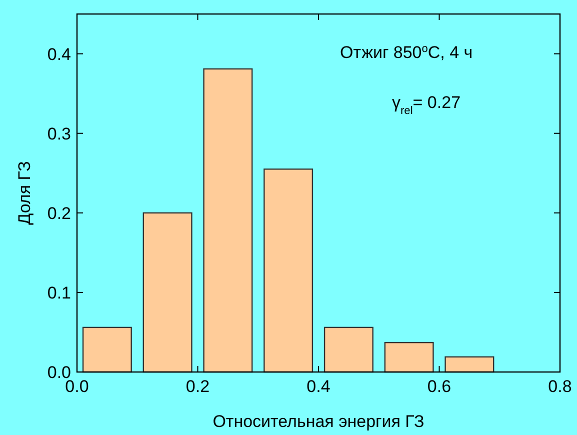 Image resolution: width=577 pixels, height=435 pixels. Describe the element at coordinates (426, 105) in the screenshot. I see `annotation: γ$_{rel}$= 0.27` at that location.